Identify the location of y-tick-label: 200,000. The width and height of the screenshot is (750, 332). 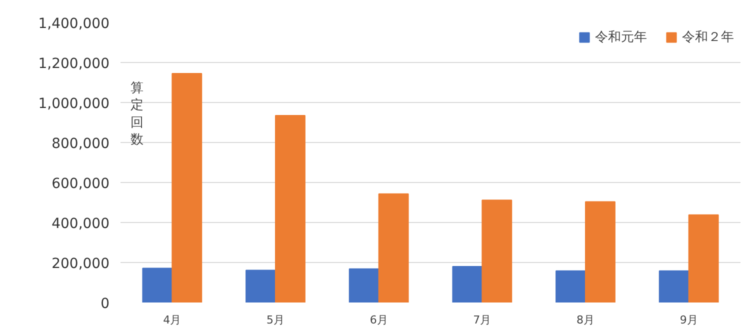
(81, 264).